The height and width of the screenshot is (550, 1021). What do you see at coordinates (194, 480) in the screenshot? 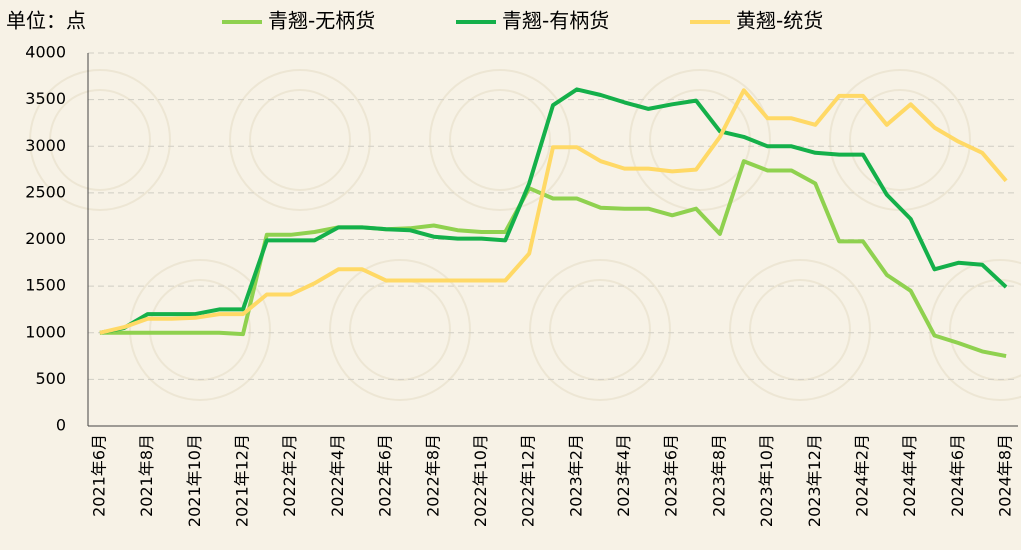
I see `x-tick-label: 2021年10月` at bounding box center [194, 480].